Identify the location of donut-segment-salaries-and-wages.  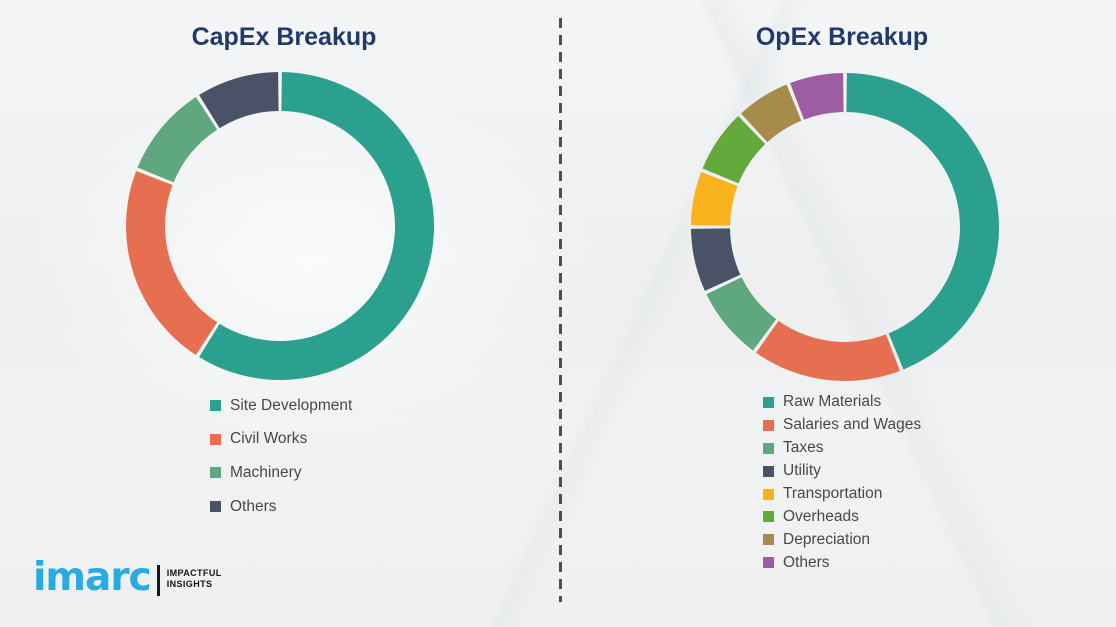
(828, 351).